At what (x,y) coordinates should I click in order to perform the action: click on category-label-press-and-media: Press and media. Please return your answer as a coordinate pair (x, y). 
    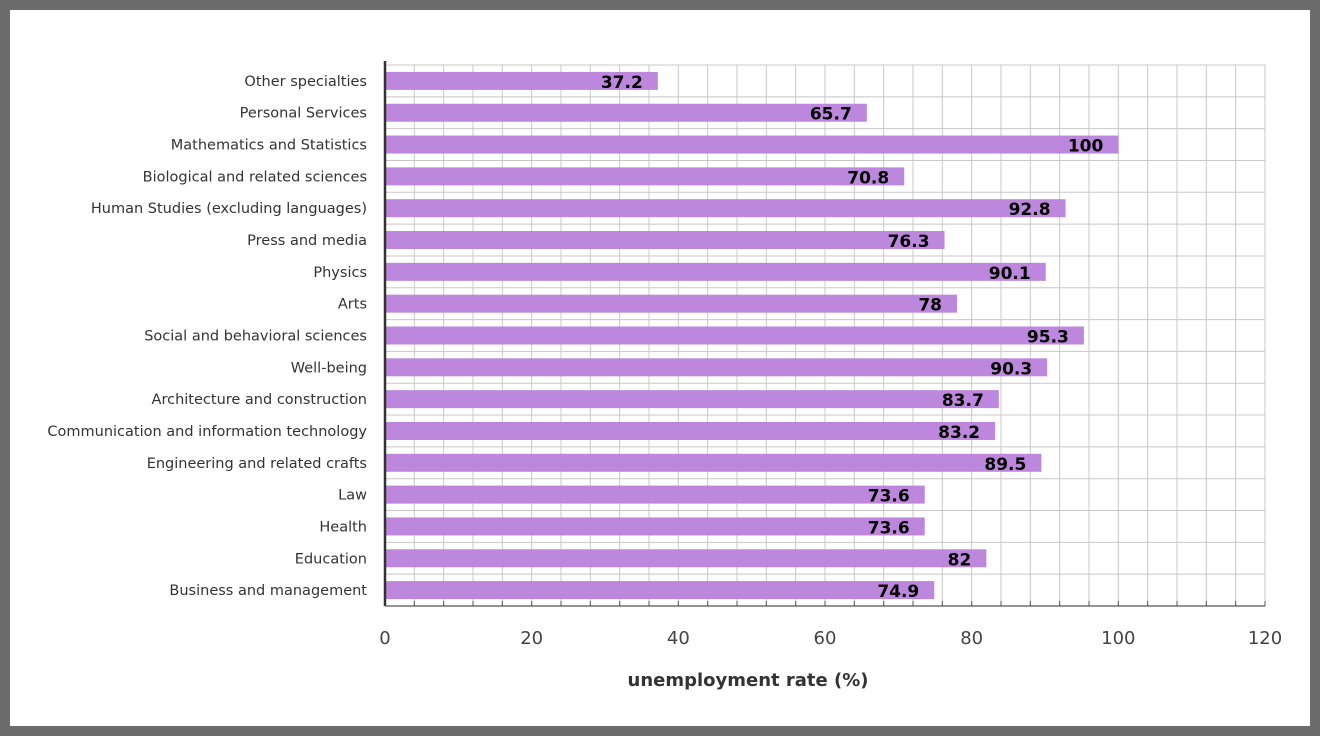
    Looking at the image, I should click on (307, 241).